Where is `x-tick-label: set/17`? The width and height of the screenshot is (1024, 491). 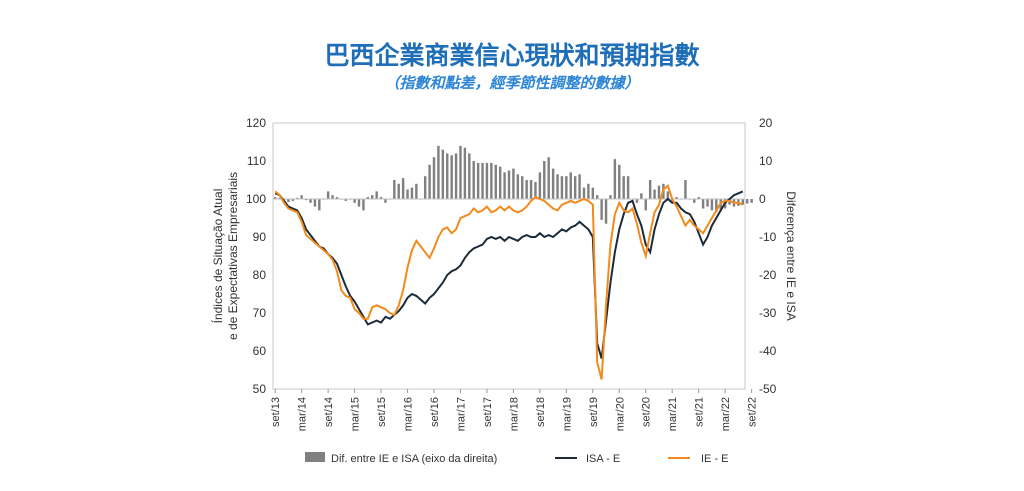
x-tick-label: set/17 is located at coordinates (488, 412).